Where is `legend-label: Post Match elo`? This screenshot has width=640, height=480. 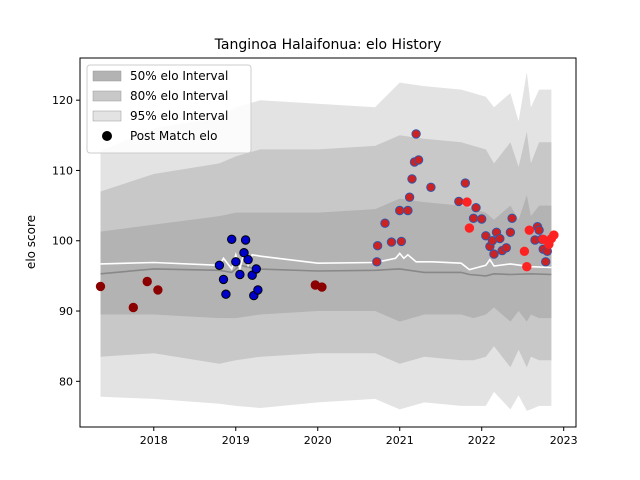
legend-label: Post Match elo is located at coordinates (173, 136).